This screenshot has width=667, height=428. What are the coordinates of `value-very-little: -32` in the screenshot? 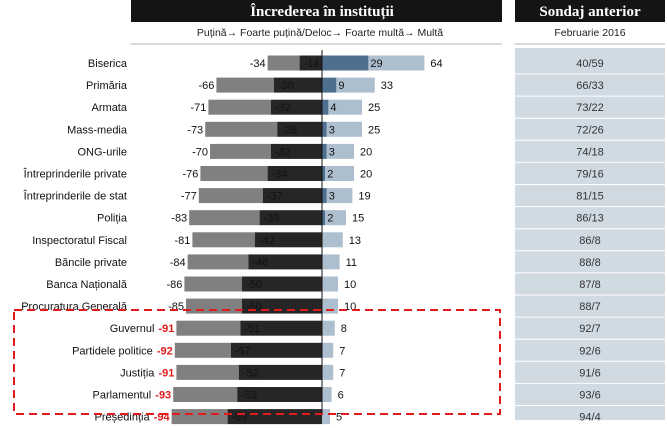 It's located at (283, 152).